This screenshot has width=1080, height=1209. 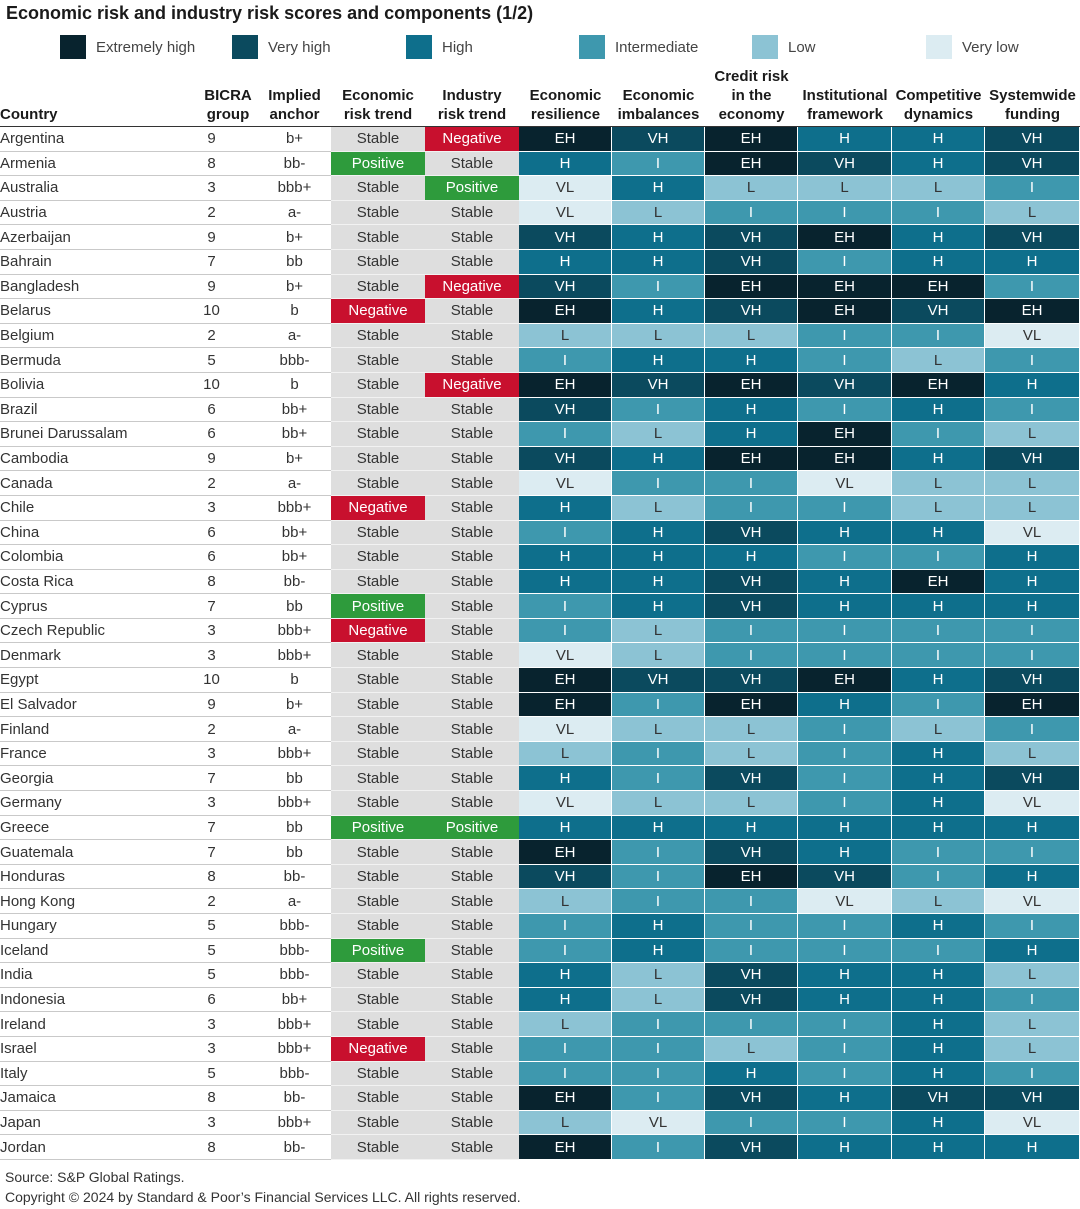 I want to click on table-row: France 3 bbb+ Stable Stable L I L I H L, so click(x=540, y=754).